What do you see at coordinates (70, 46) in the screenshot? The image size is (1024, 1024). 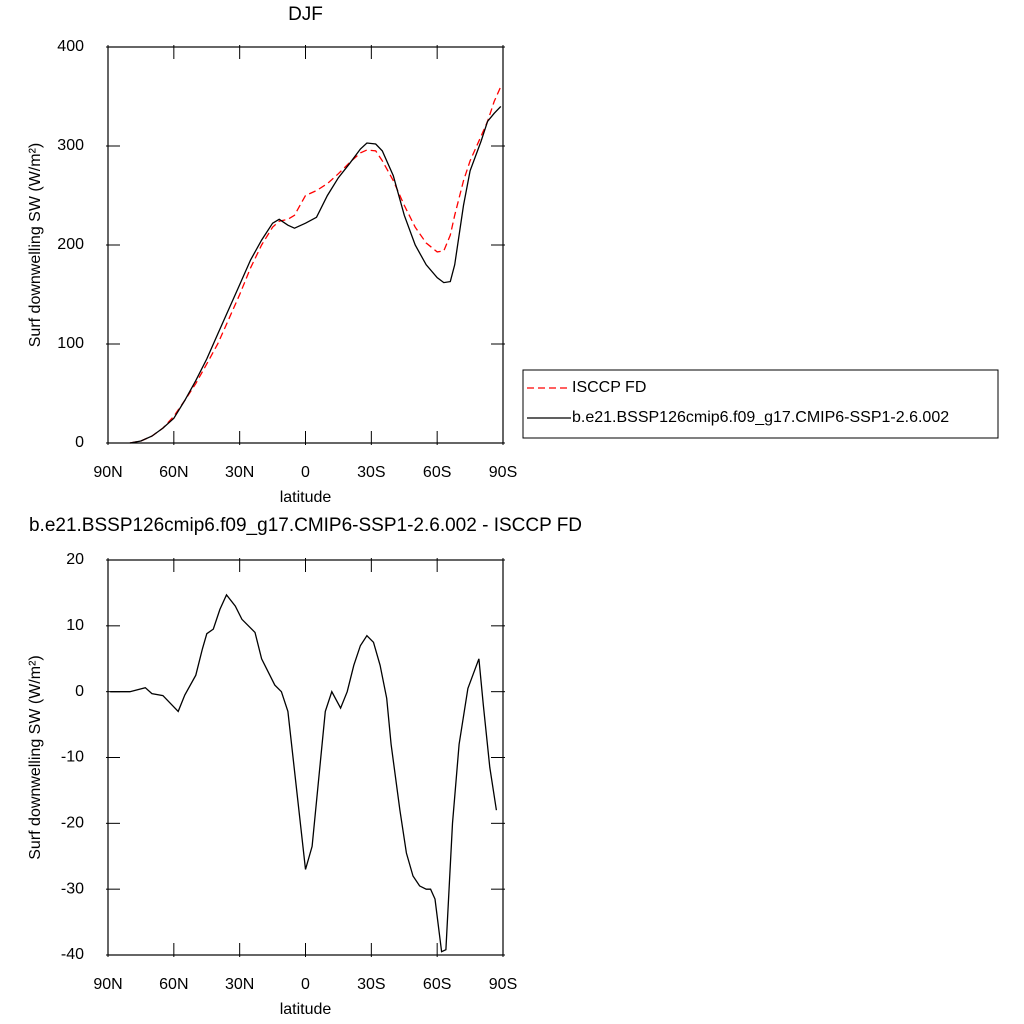 I see `y-tick-label: 400` at bounding box center [70, 46].